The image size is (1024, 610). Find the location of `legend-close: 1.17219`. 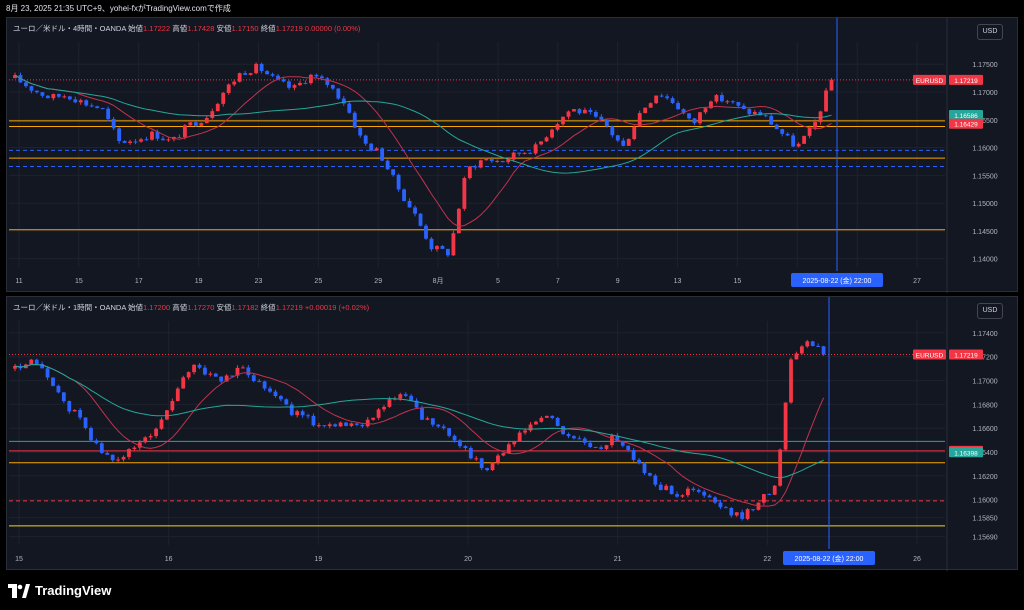

legend-close: 1.17219 is located at coordinates (289, 28).